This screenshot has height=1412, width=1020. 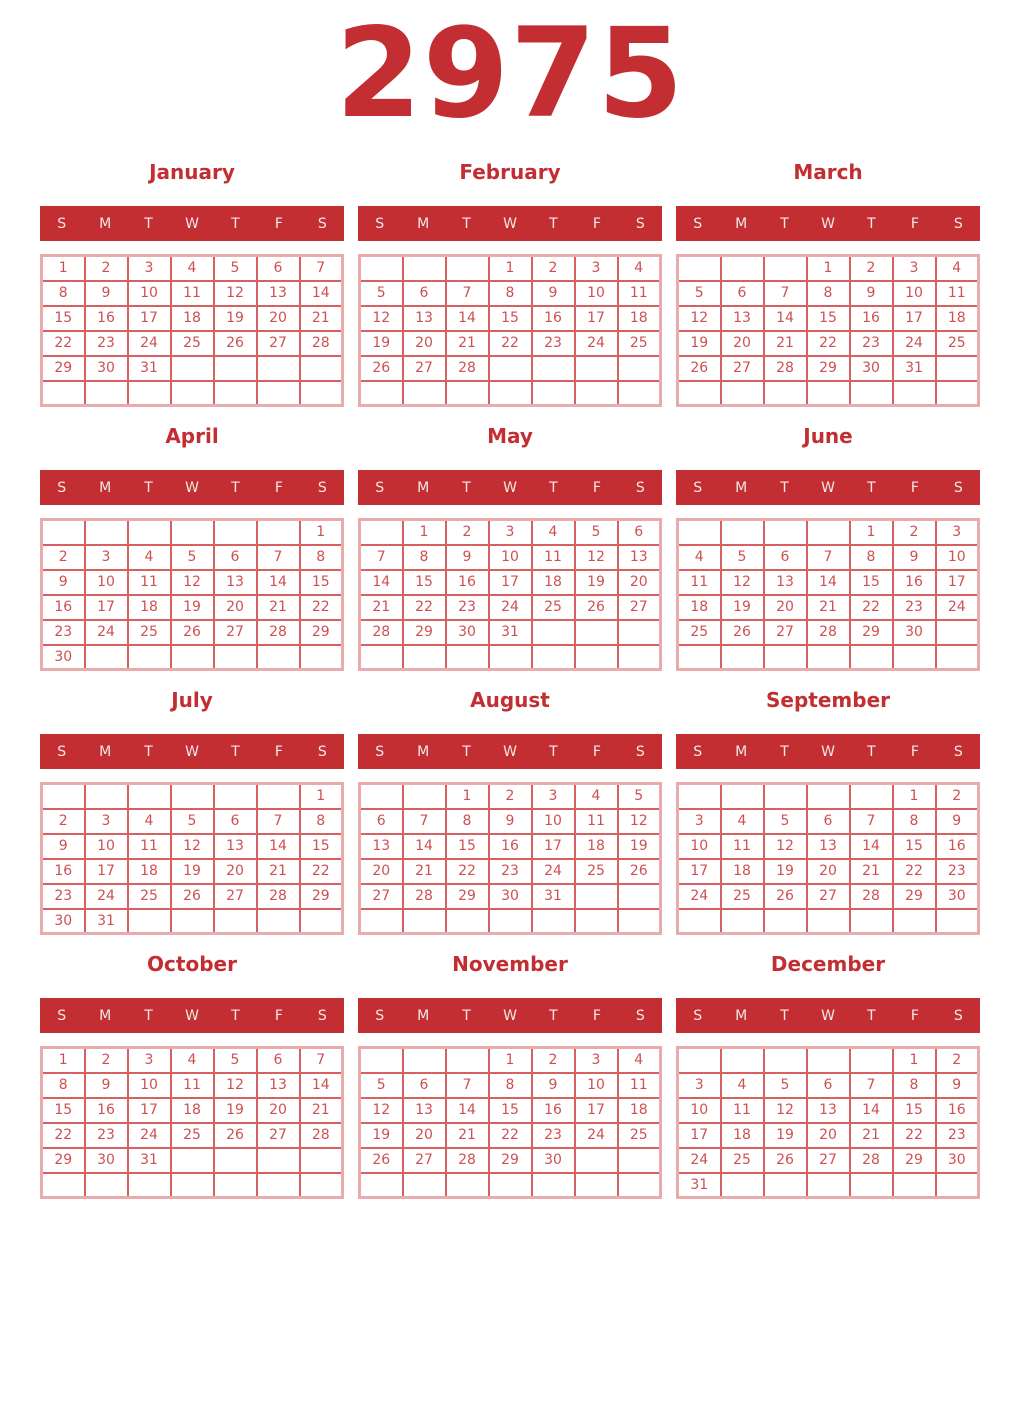 What do you see at coordinates (467, 796) in the screenshot?
I see `day-cell: 1` at bounding box center [467, 796].